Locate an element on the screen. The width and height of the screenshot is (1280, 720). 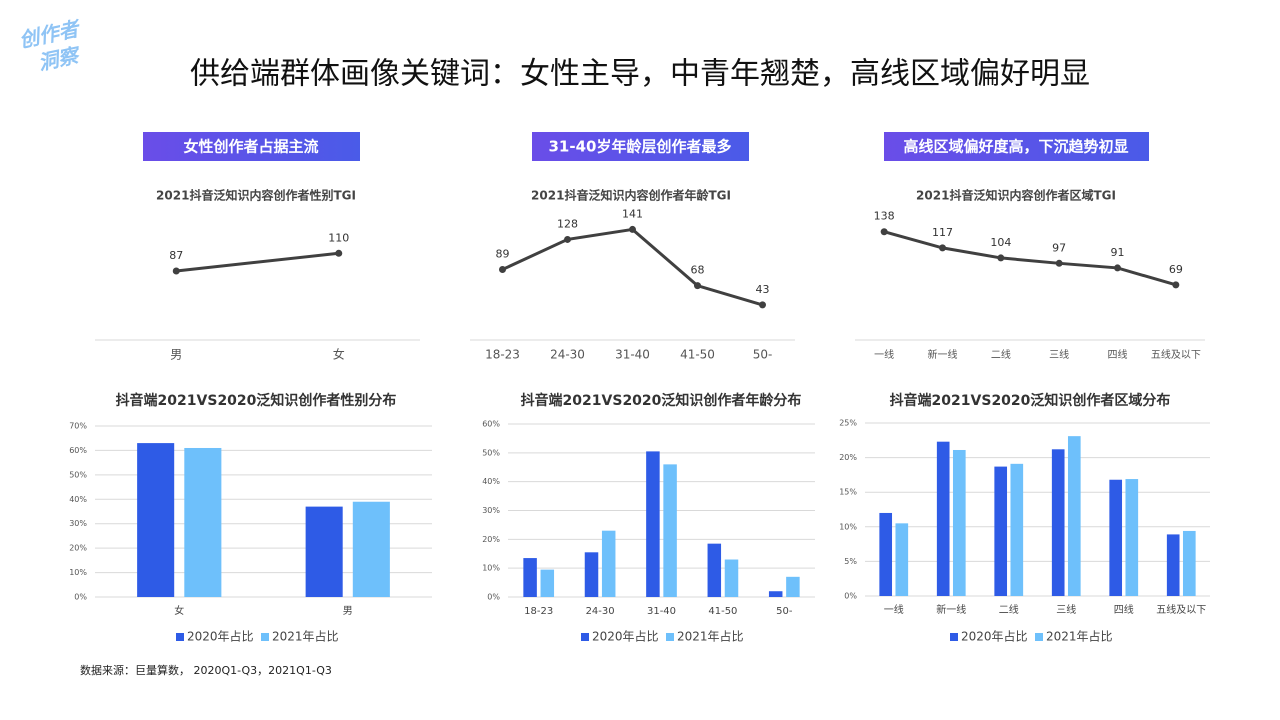
data-label: 69 is located at coordinates (1176, 269).